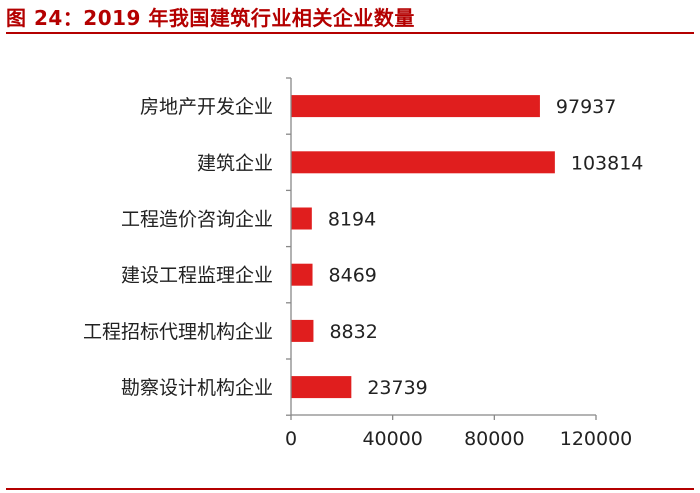  What do you see at coordinates (206, 107) in the screenshot?
I see `category-label-0: 房地产开发企业` at bounding box center [206, 107].